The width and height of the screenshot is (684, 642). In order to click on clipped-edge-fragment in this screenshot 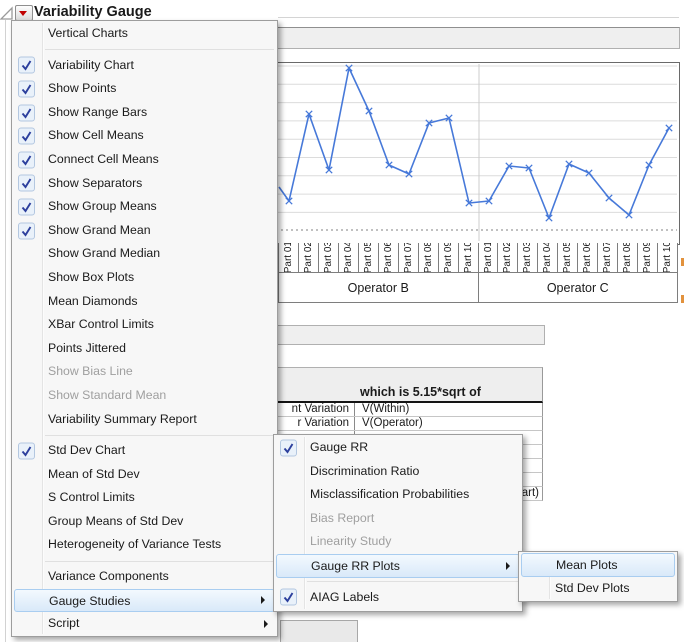, I will do `click(682, 262)`.